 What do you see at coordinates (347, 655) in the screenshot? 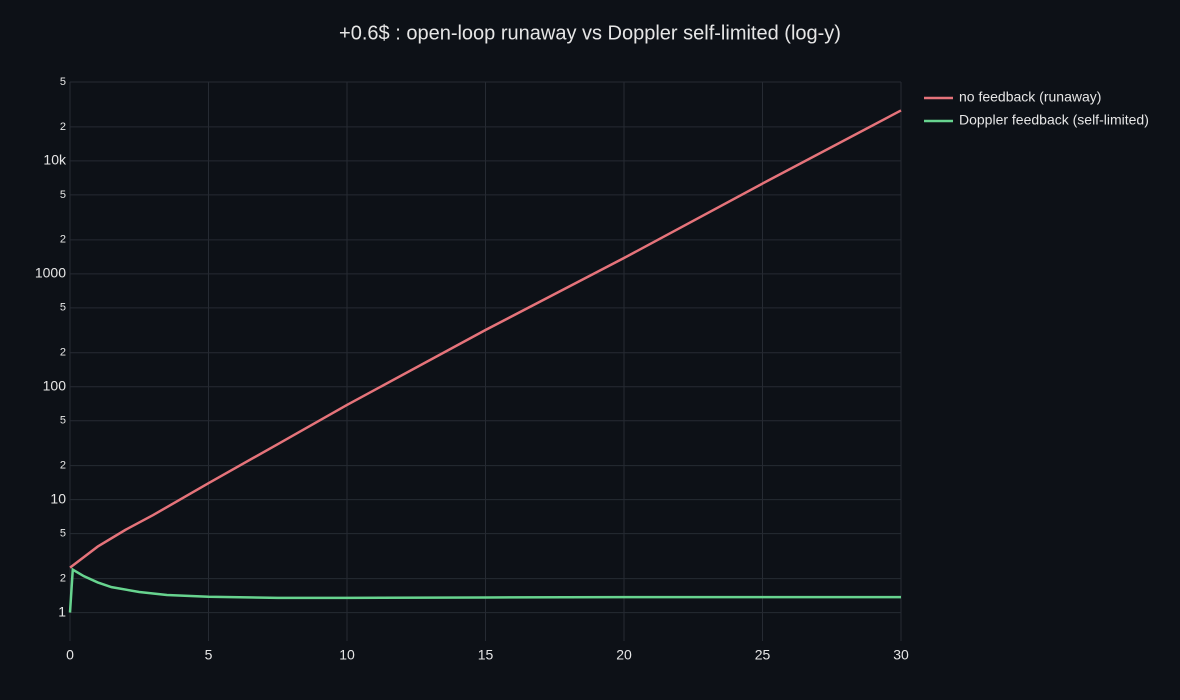
I see `x-tick-label: 10` at bounding box center [347, 655].